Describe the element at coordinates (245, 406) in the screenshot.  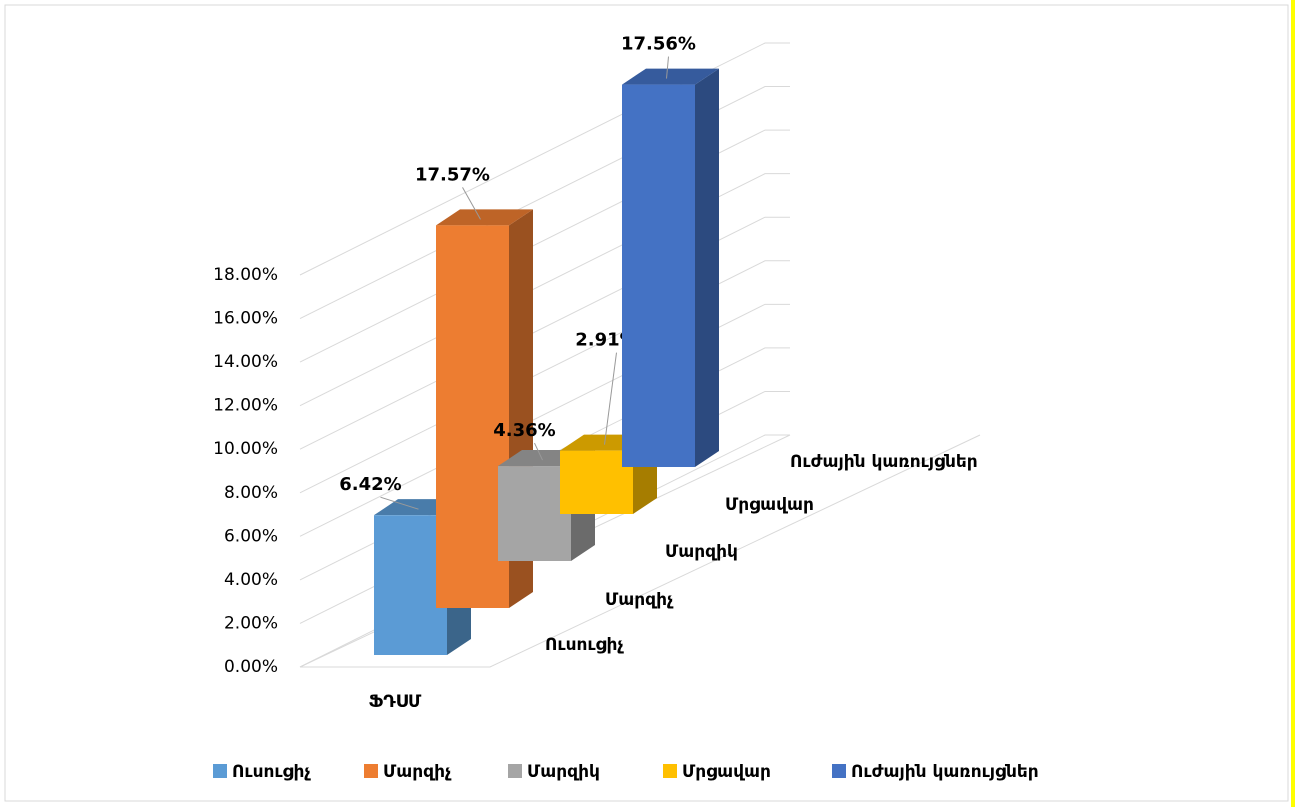
I see `y-tick-label: 12.00%` at that location.